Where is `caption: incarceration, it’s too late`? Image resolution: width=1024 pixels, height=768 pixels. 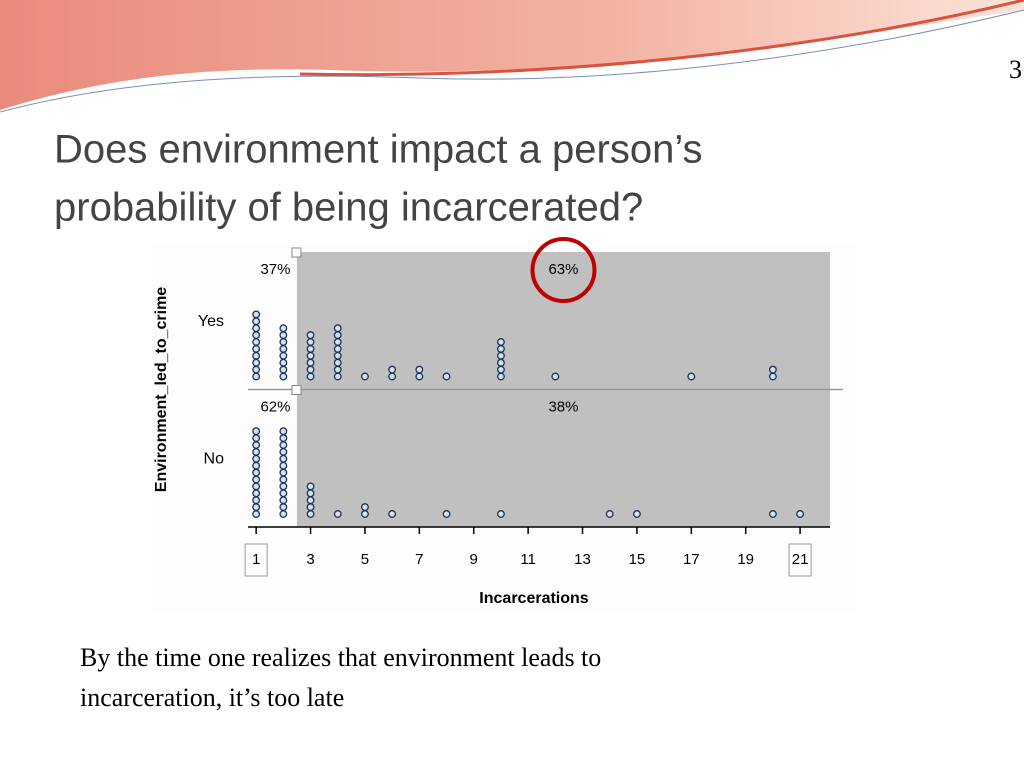 caption: incarceration, it’s too late is located at coordinates (212, 697).